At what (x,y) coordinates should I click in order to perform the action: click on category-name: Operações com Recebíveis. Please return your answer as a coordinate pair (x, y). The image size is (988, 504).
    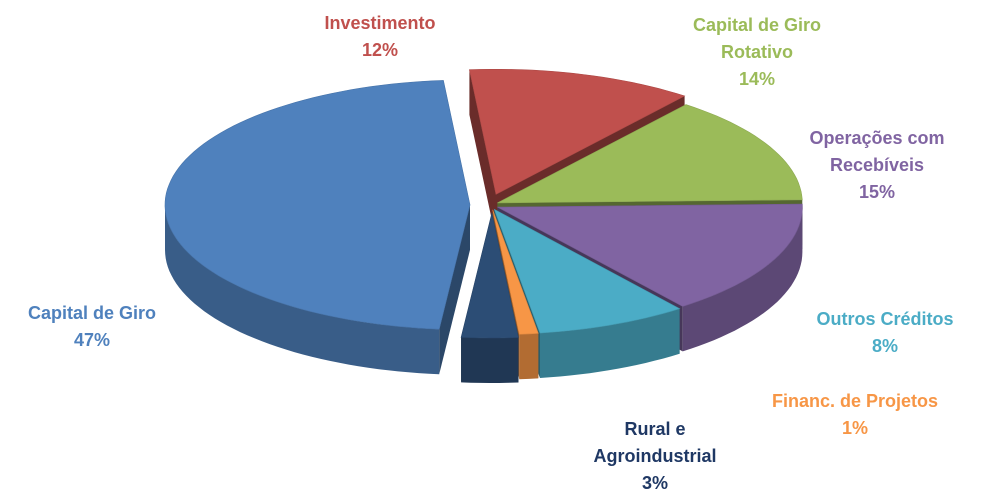
    Looking at the image, I should click on (877, 151).